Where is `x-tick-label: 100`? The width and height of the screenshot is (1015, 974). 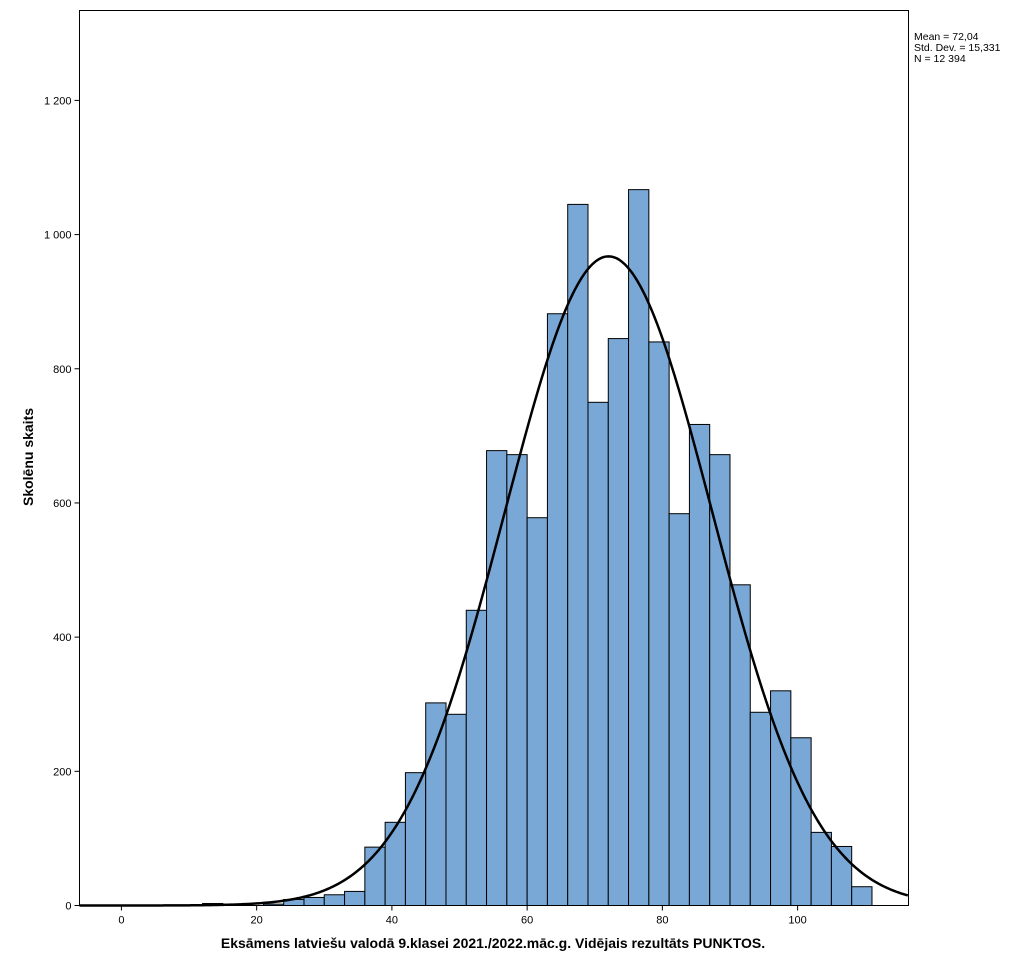
x-tick-label: 100 is located at coordinates (797, 921).